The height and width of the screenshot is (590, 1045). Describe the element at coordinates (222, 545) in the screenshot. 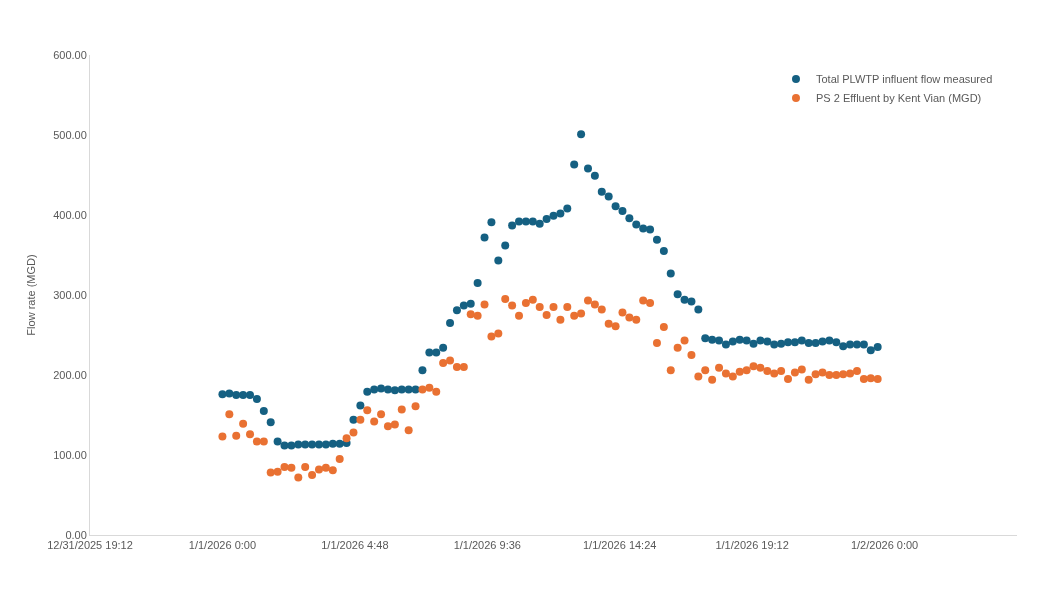

I see `x-tick-label: 1/1/2026 0:00` at that location.